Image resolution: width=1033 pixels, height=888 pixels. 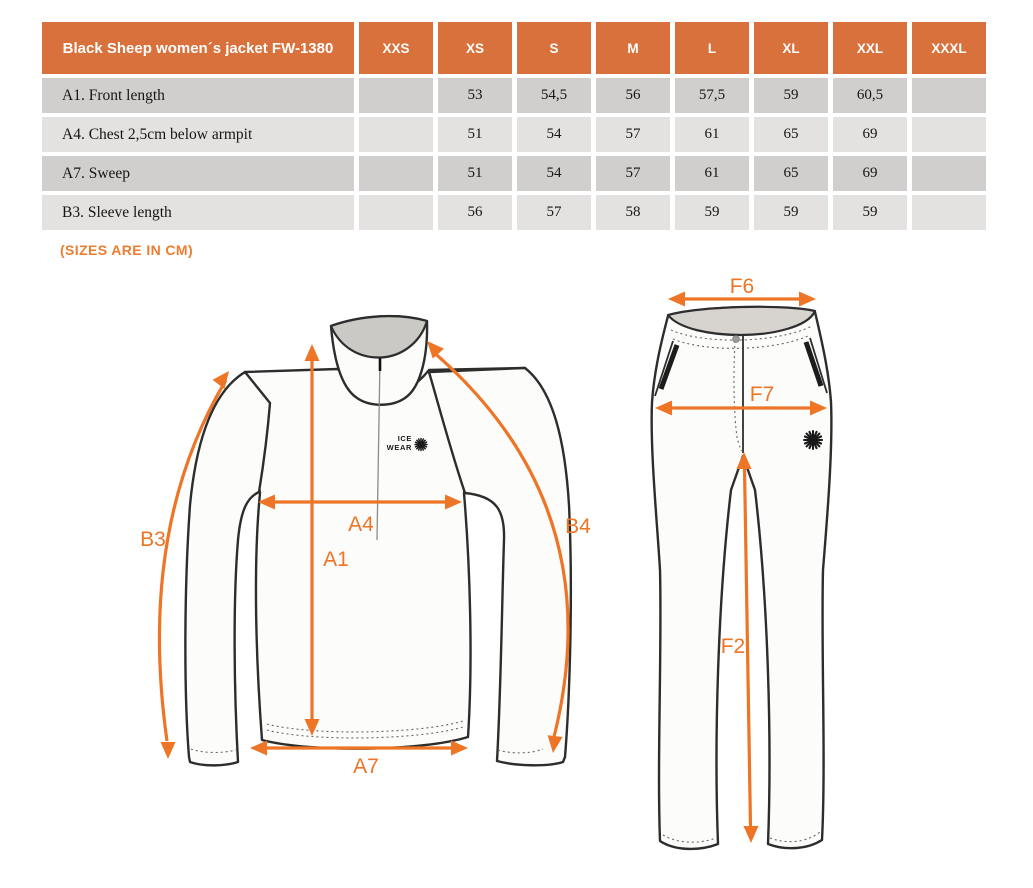 I want to click on waistband-stitch2, so click(x=741, y=341).